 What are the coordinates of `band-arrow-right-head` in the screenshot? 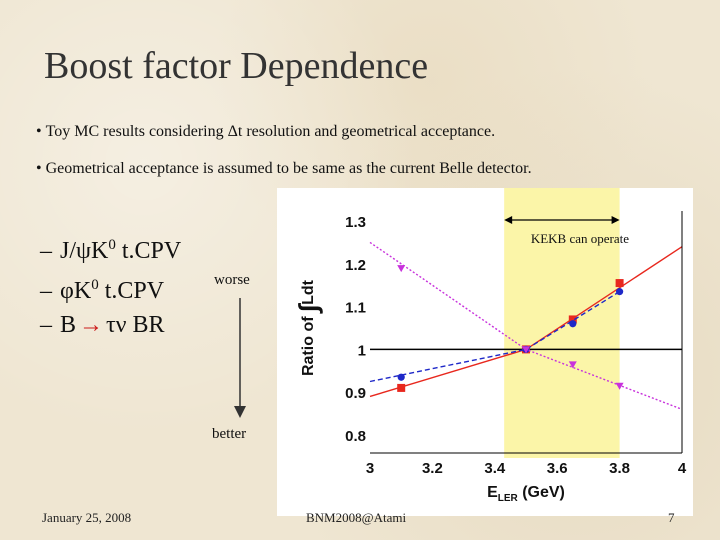 It's located at (615, 220).